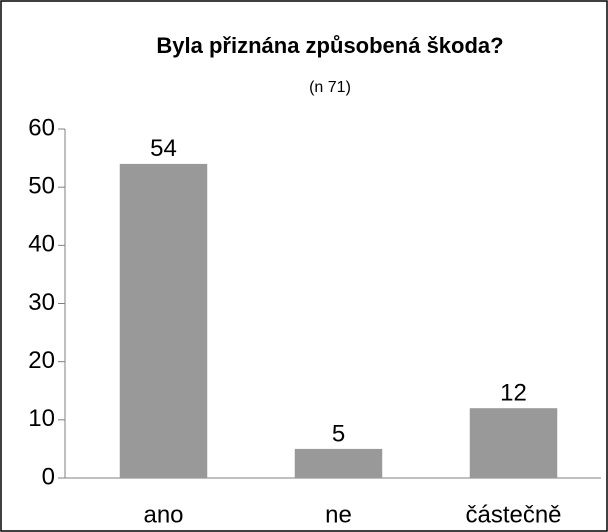 Image resolution: width=608 pixels, height=532 pixels. Describe the element at coordinates (41, 360) in the screenshot. I see `y-tick-label: 20` at that location.